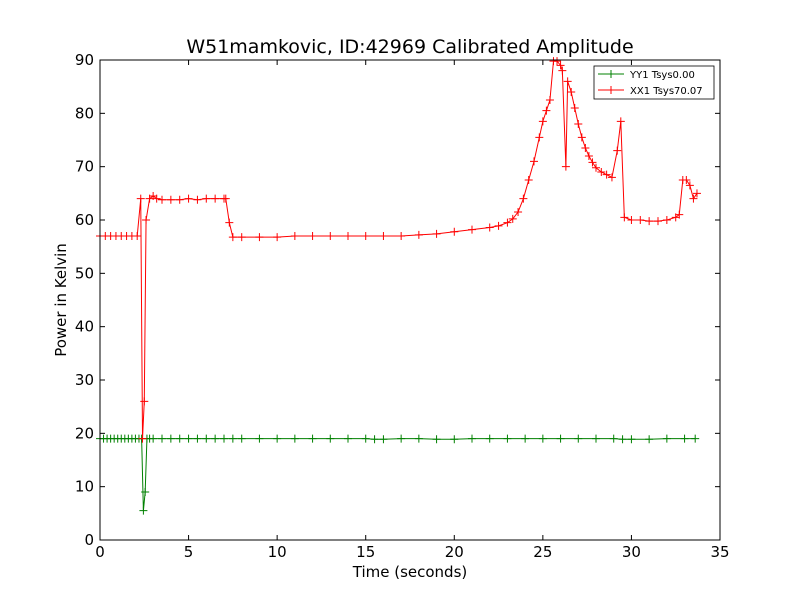  I want to click on x-tick-label: 35, so click(719, 552).